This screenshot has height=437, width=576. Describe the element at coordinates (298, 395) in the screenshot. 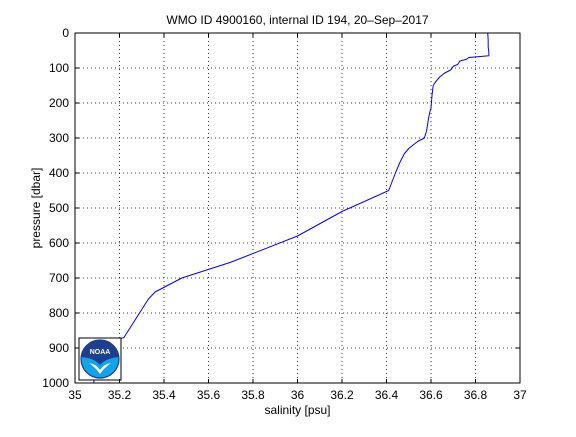

I see `x-tick-label: 36` at that location.